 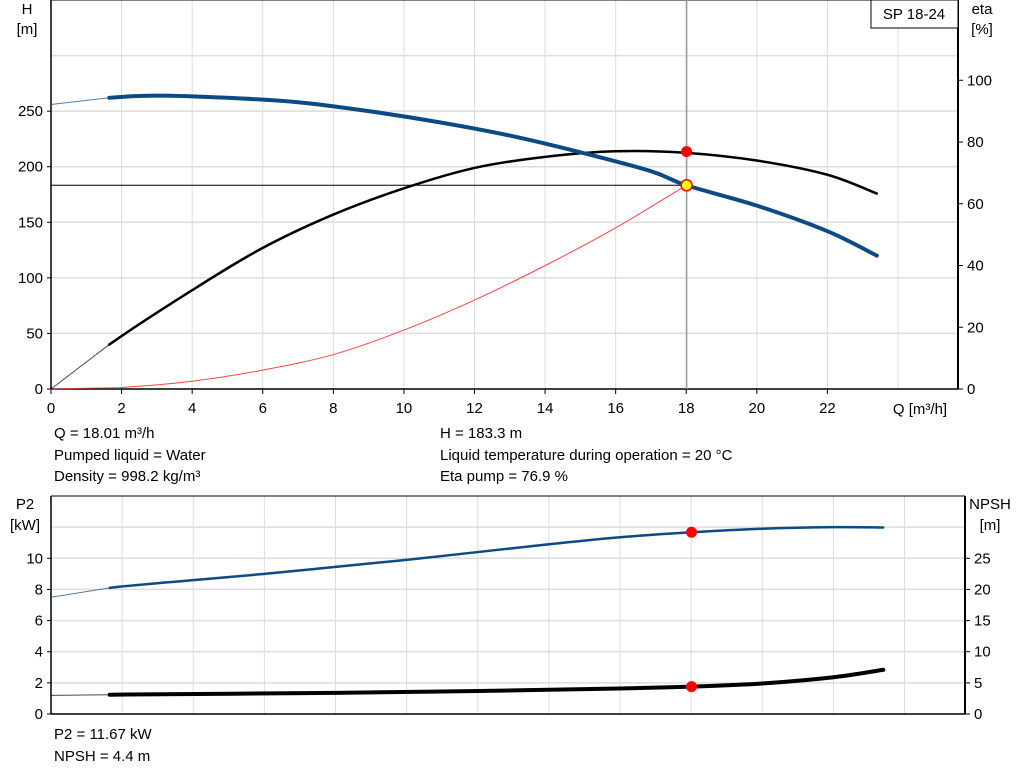 What do you see at coordinates (615, 408) in the screenshot?
I see `x-tick-label: 16` at bounding box center [615, 408].